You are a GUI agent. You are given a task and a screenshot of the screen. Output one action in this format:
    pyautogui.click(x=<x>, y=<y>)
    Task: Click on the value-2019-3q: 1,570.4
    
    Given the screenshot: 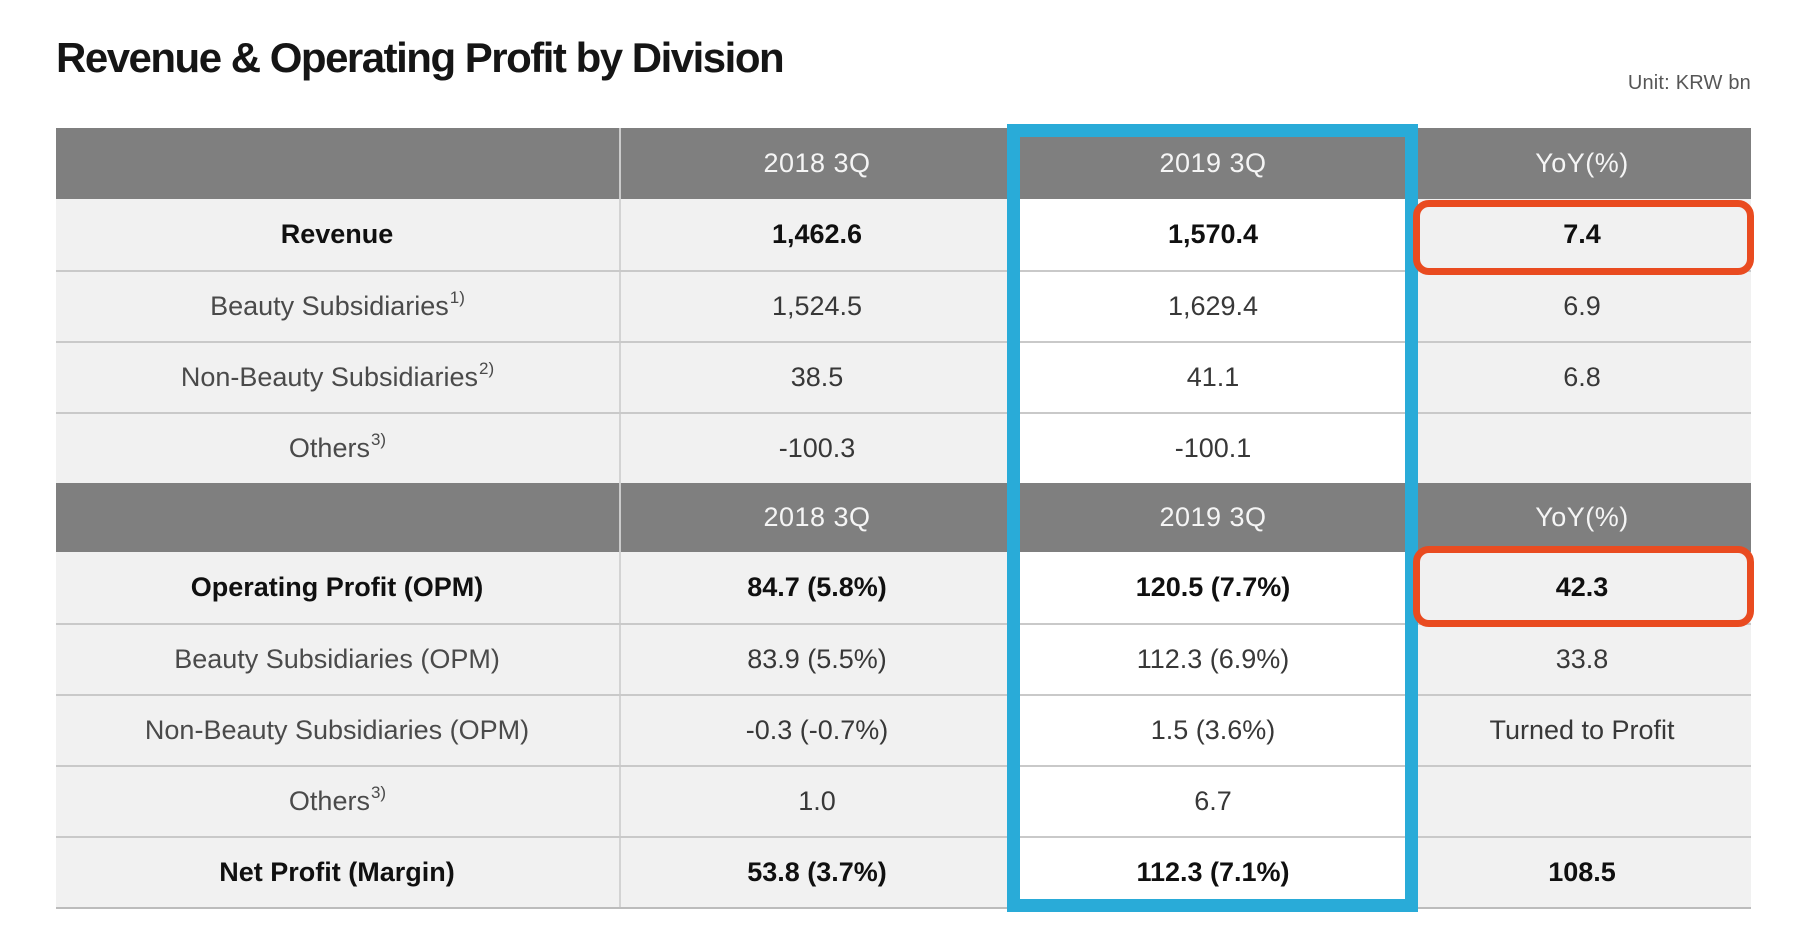 What is the action you would take?
    pyautogui.click(x=1212, y=234)
    